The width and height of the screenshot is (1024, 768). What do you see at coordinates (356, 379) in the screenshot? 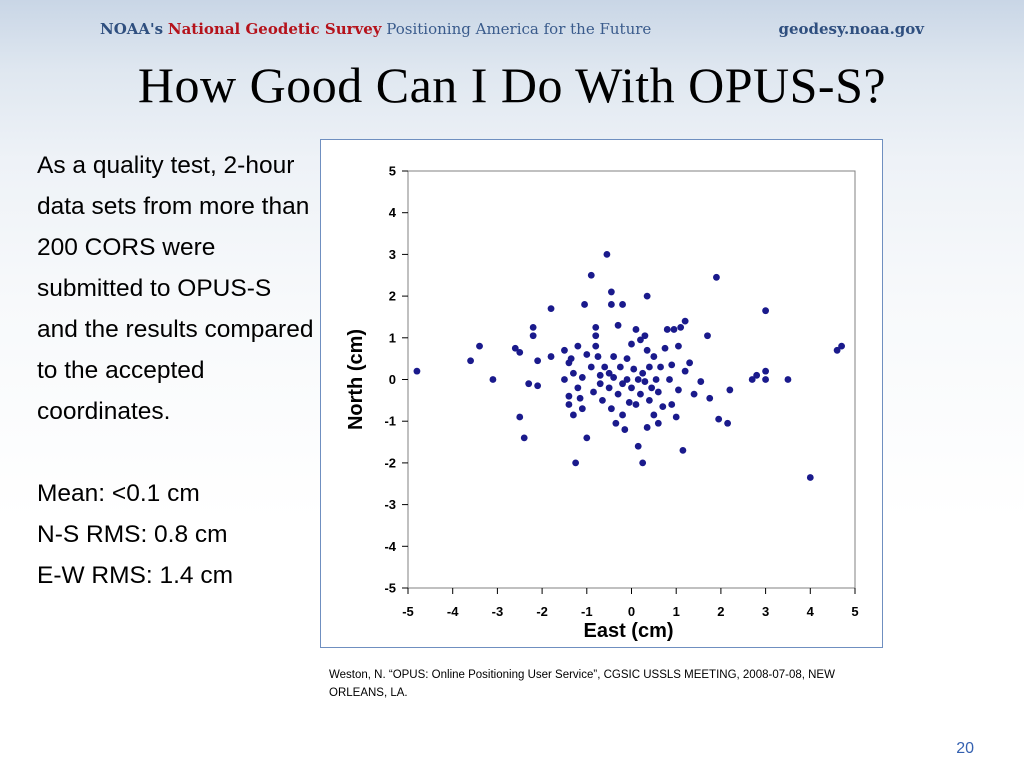
I see `y-axis-title: North (cm)` at bounding box center [356, 379].